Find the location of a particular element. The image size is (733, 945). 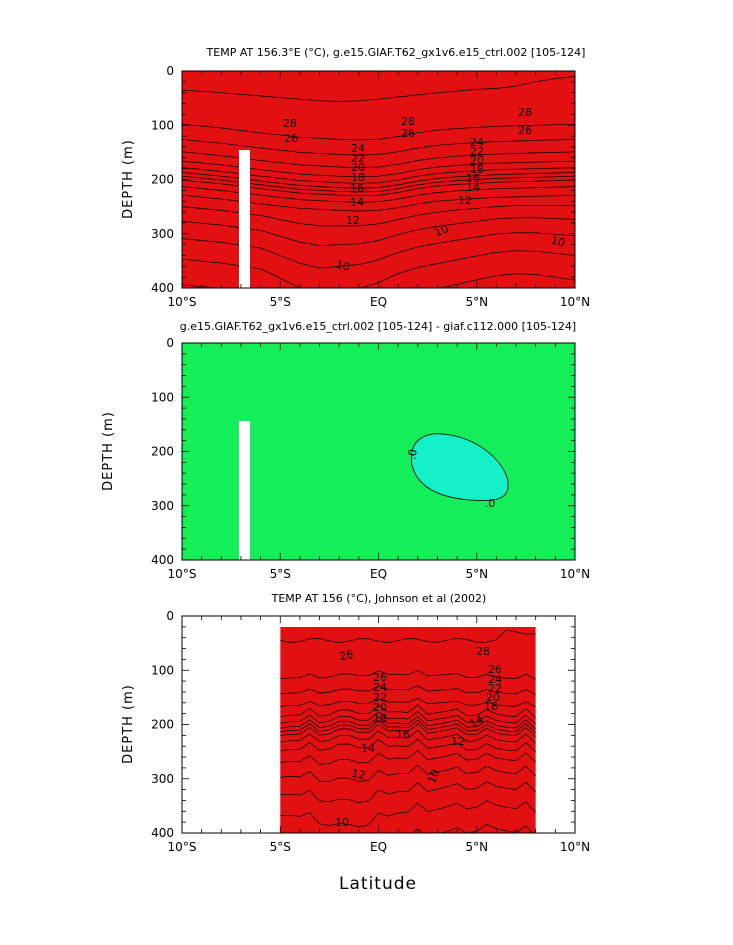

panel-1-contour-bands is located at coordinates (378, 179).